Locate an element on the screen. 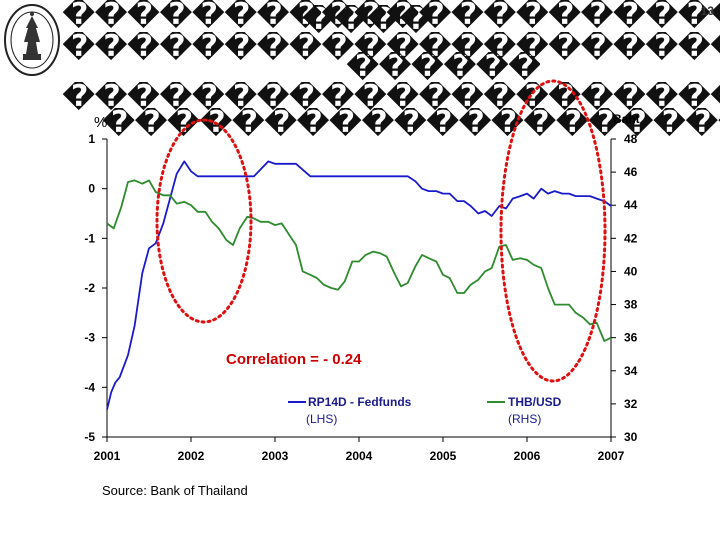 Image resolution: width=720 pixels, height=540 pixels. page-number: 13 is located at coordinates (707, 11).